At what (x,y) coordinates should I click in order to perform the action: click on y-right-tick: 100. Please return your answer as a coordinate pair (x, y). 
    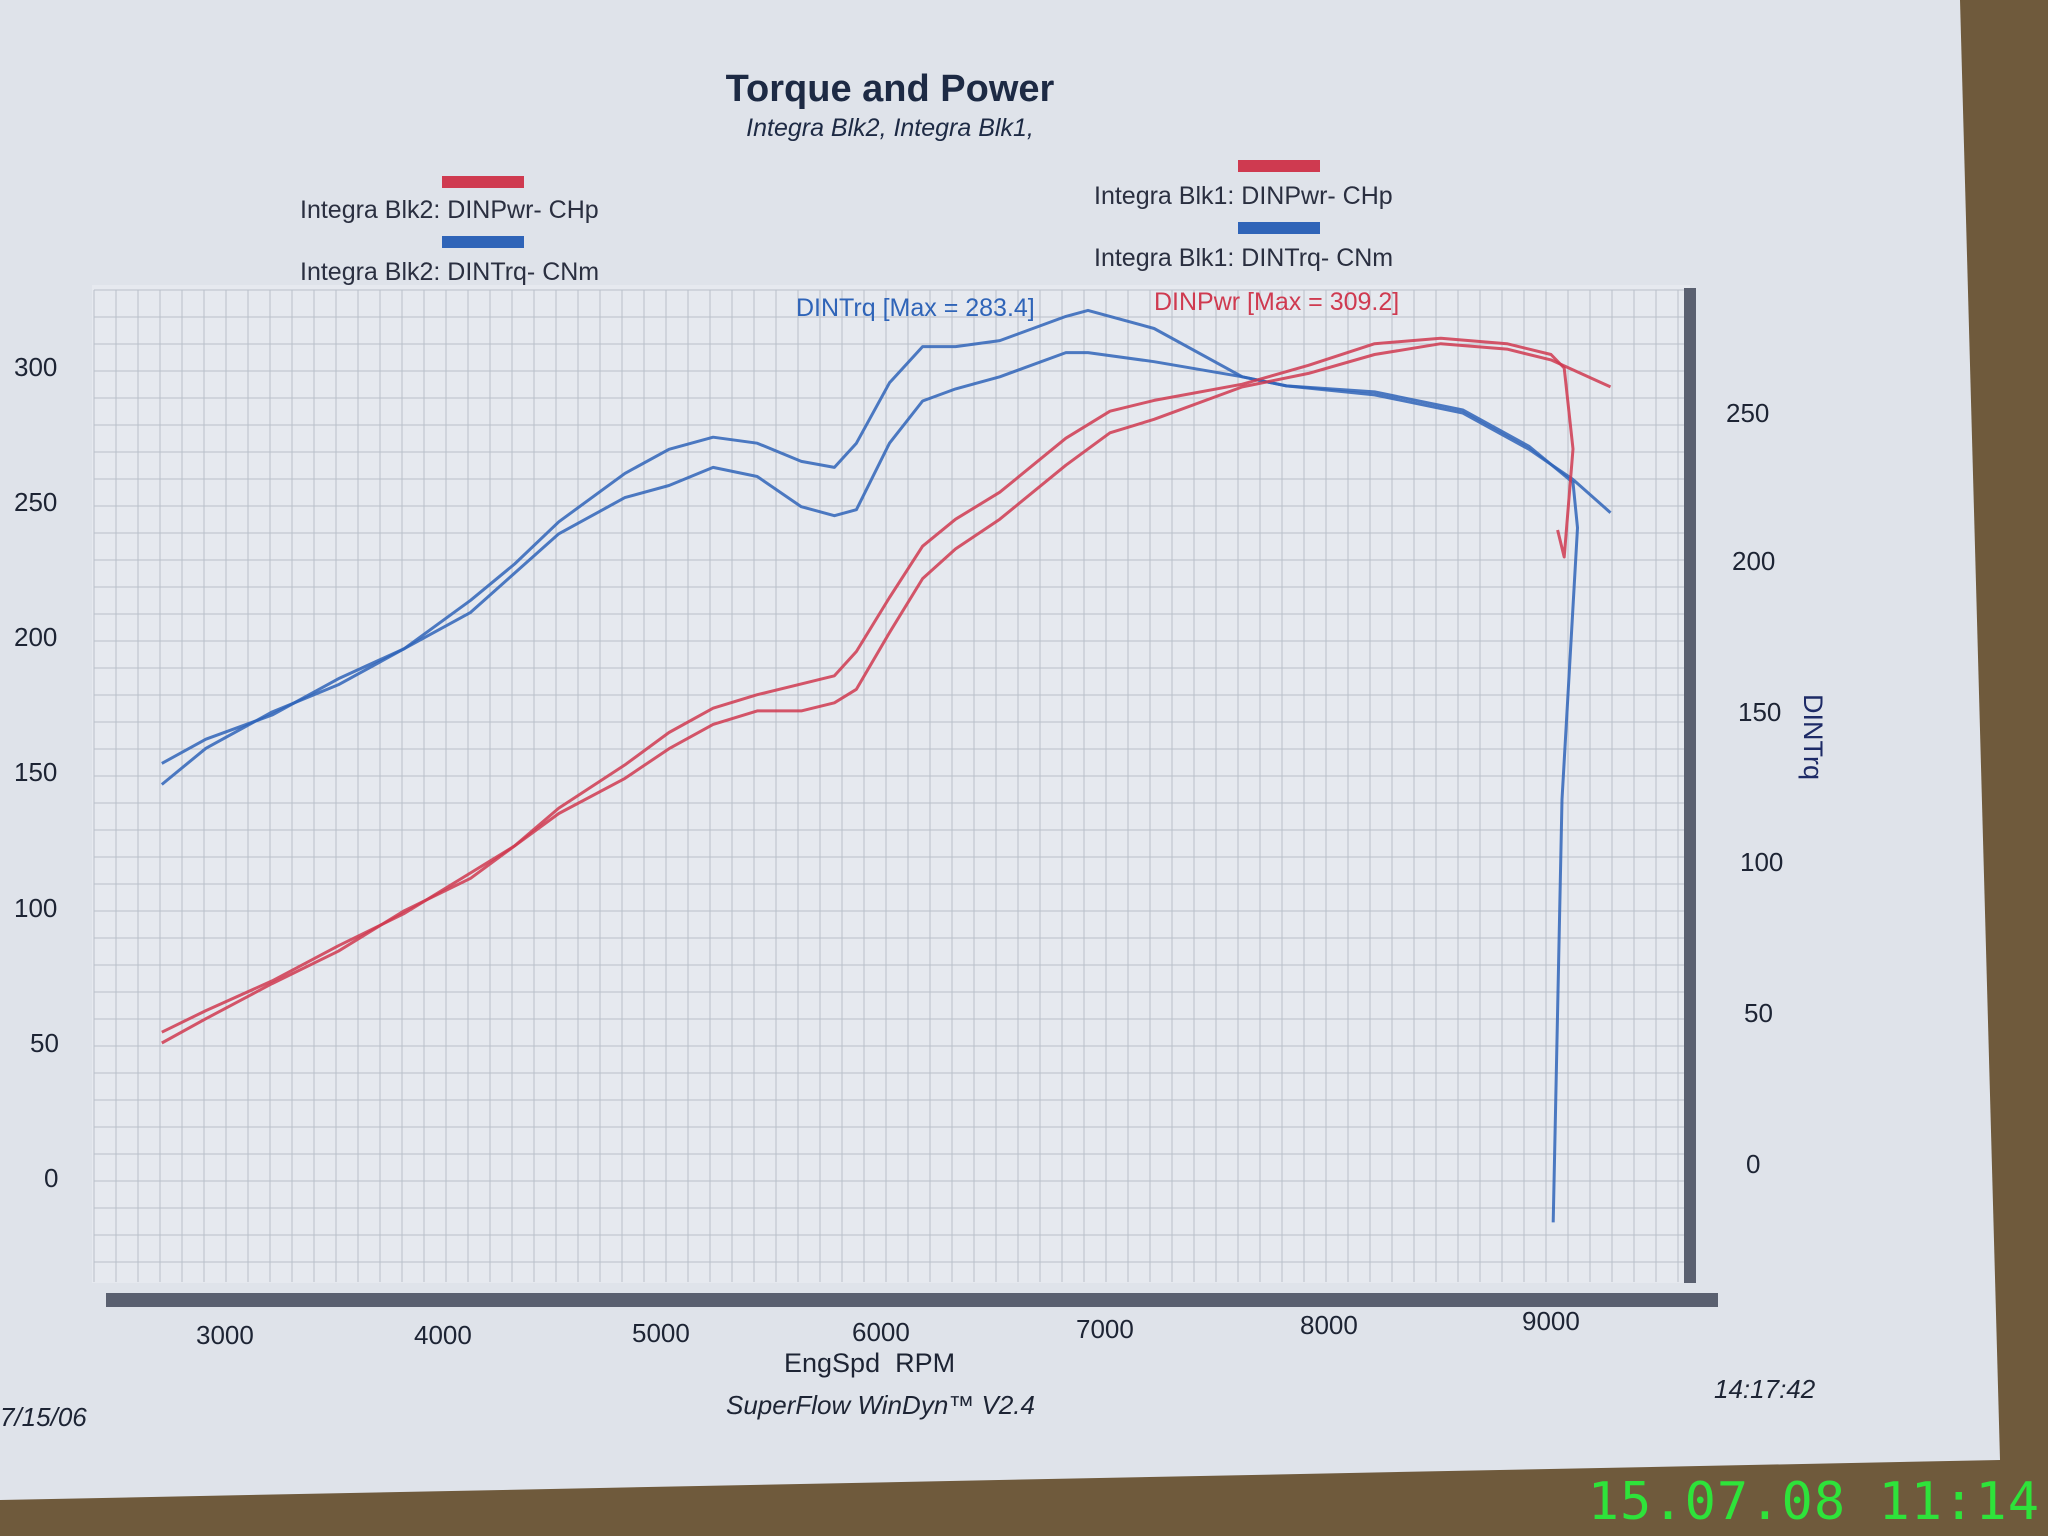
    Looking at the image, I should click on (1762, 862).